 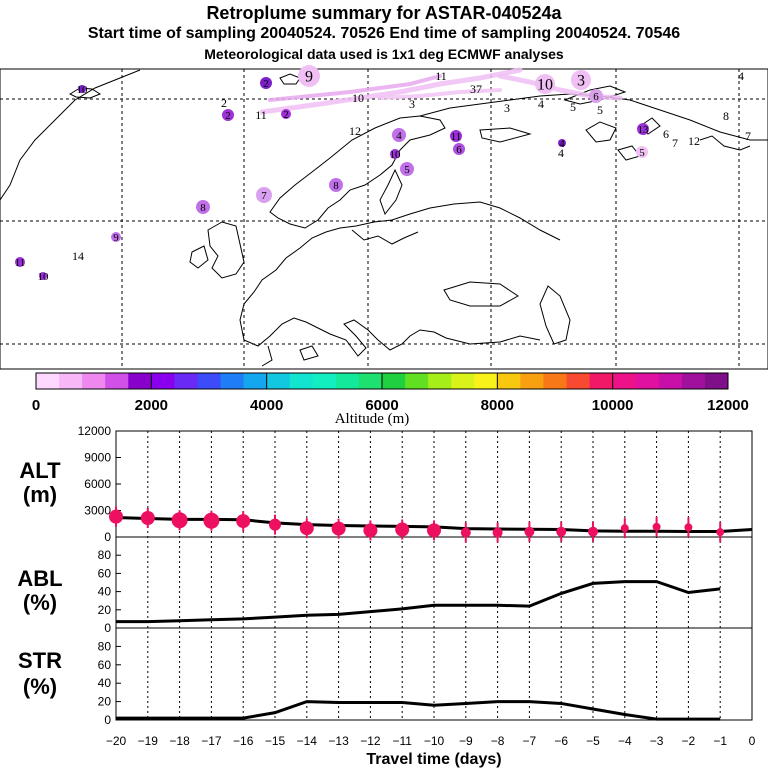 What do you see at coordinates (694, 141) in the screenshot?
I see `map-label: 12` at bounding box center [694, 141].